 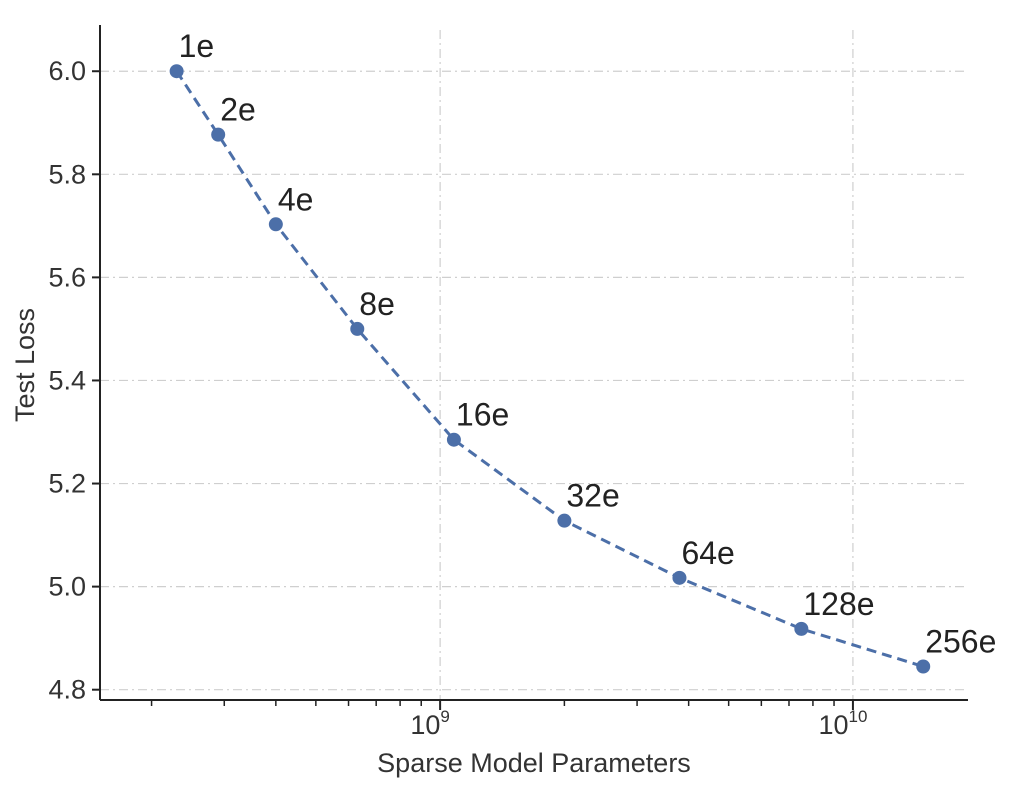 What do you see at coordinates (842, 723) in the screenshot?
I see `x-tick-label: 1010` at bounding box center [842, 723].